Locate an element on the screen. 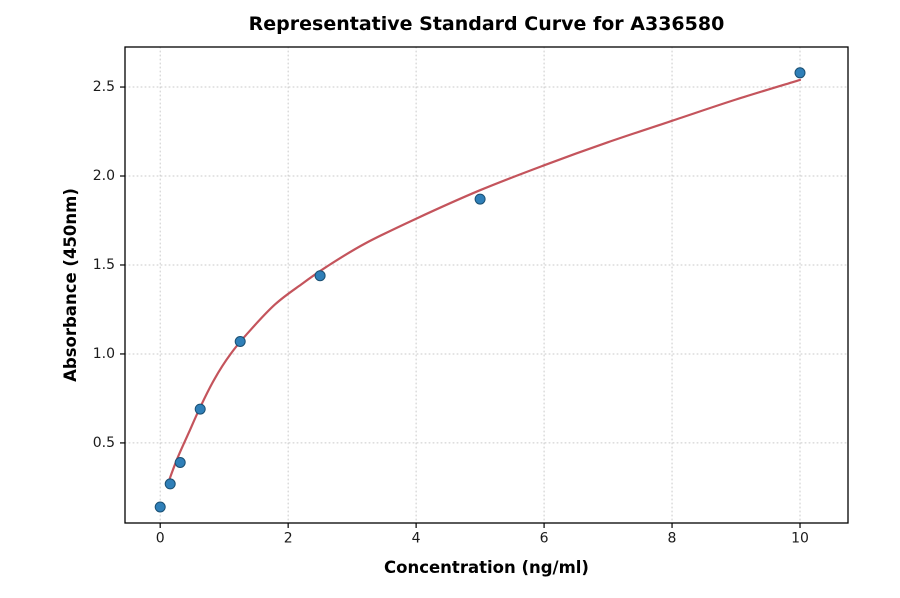 This screenshot has height=598, width=900. y-tick-label: 1.5 is located at coordinates (104, 265).